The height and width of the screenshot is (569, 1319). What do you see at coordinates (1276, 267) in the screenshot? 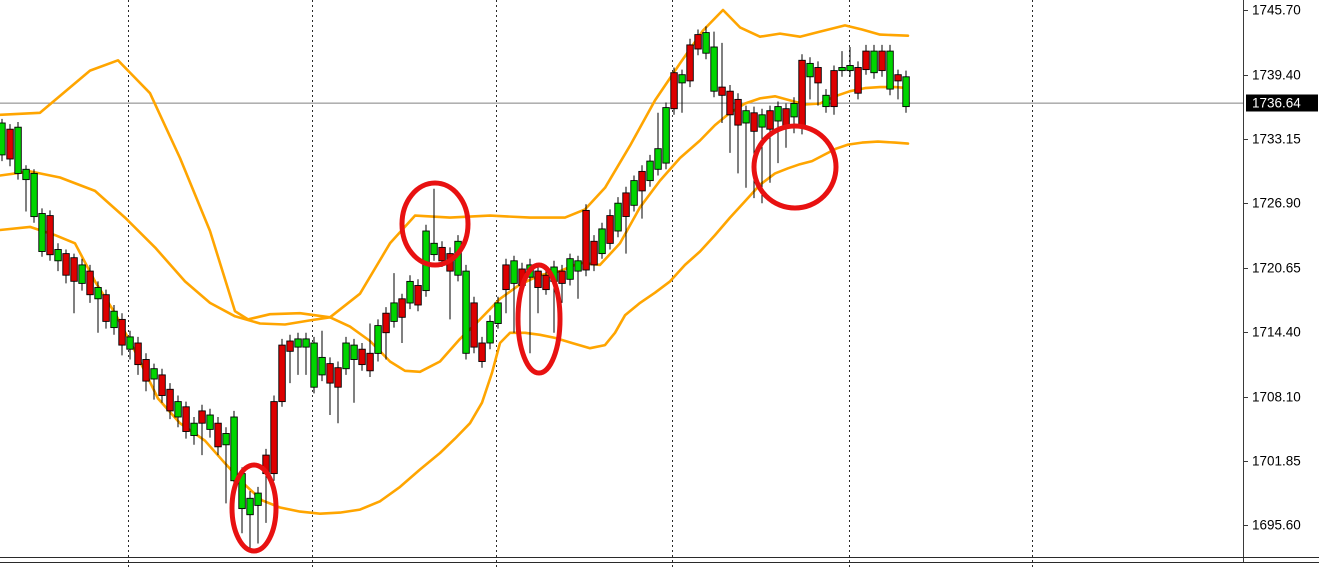
I see `price-axis-label: 1720.65` at bounding box center [1276, 267].